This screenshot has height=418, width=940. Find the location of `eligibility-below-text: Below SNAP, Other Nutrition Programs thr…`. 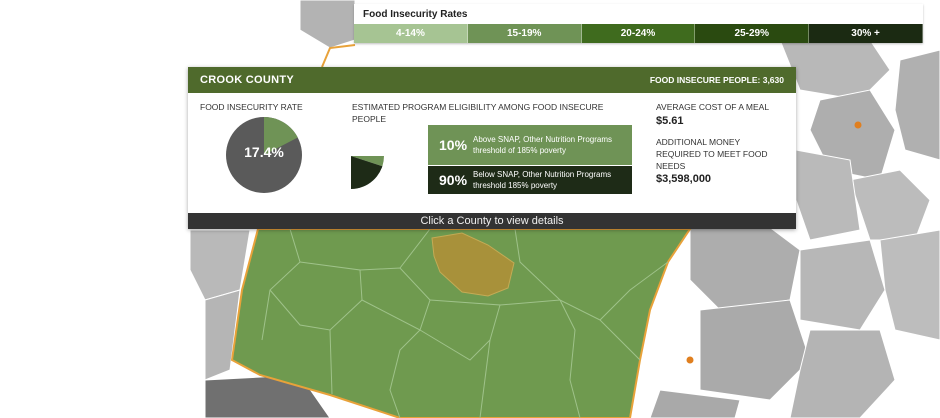

eligibility-below-text: Below SNAP, Other Nutrition Programs thr… is located at coordinates (542, 180).